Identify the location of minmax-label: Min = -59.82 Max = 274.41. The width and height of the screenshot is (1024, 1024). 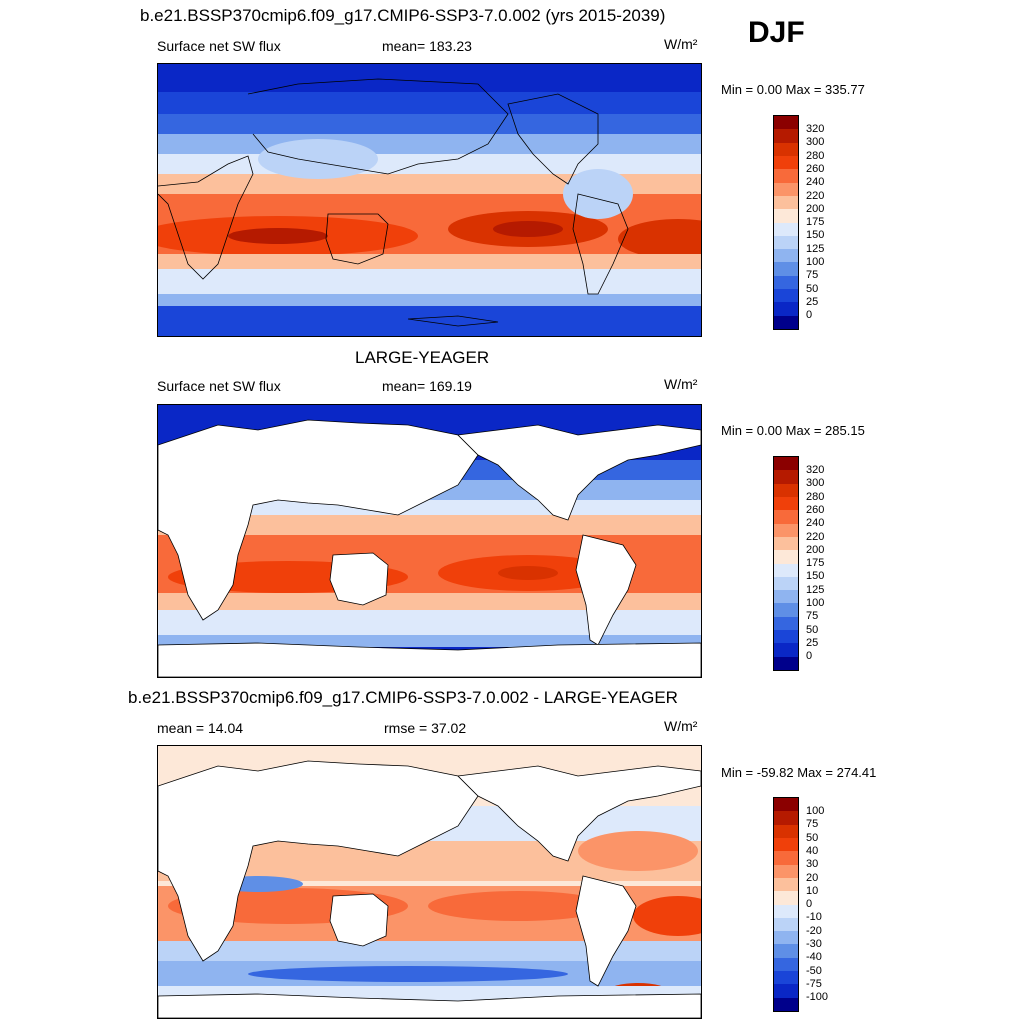
(799, 772).